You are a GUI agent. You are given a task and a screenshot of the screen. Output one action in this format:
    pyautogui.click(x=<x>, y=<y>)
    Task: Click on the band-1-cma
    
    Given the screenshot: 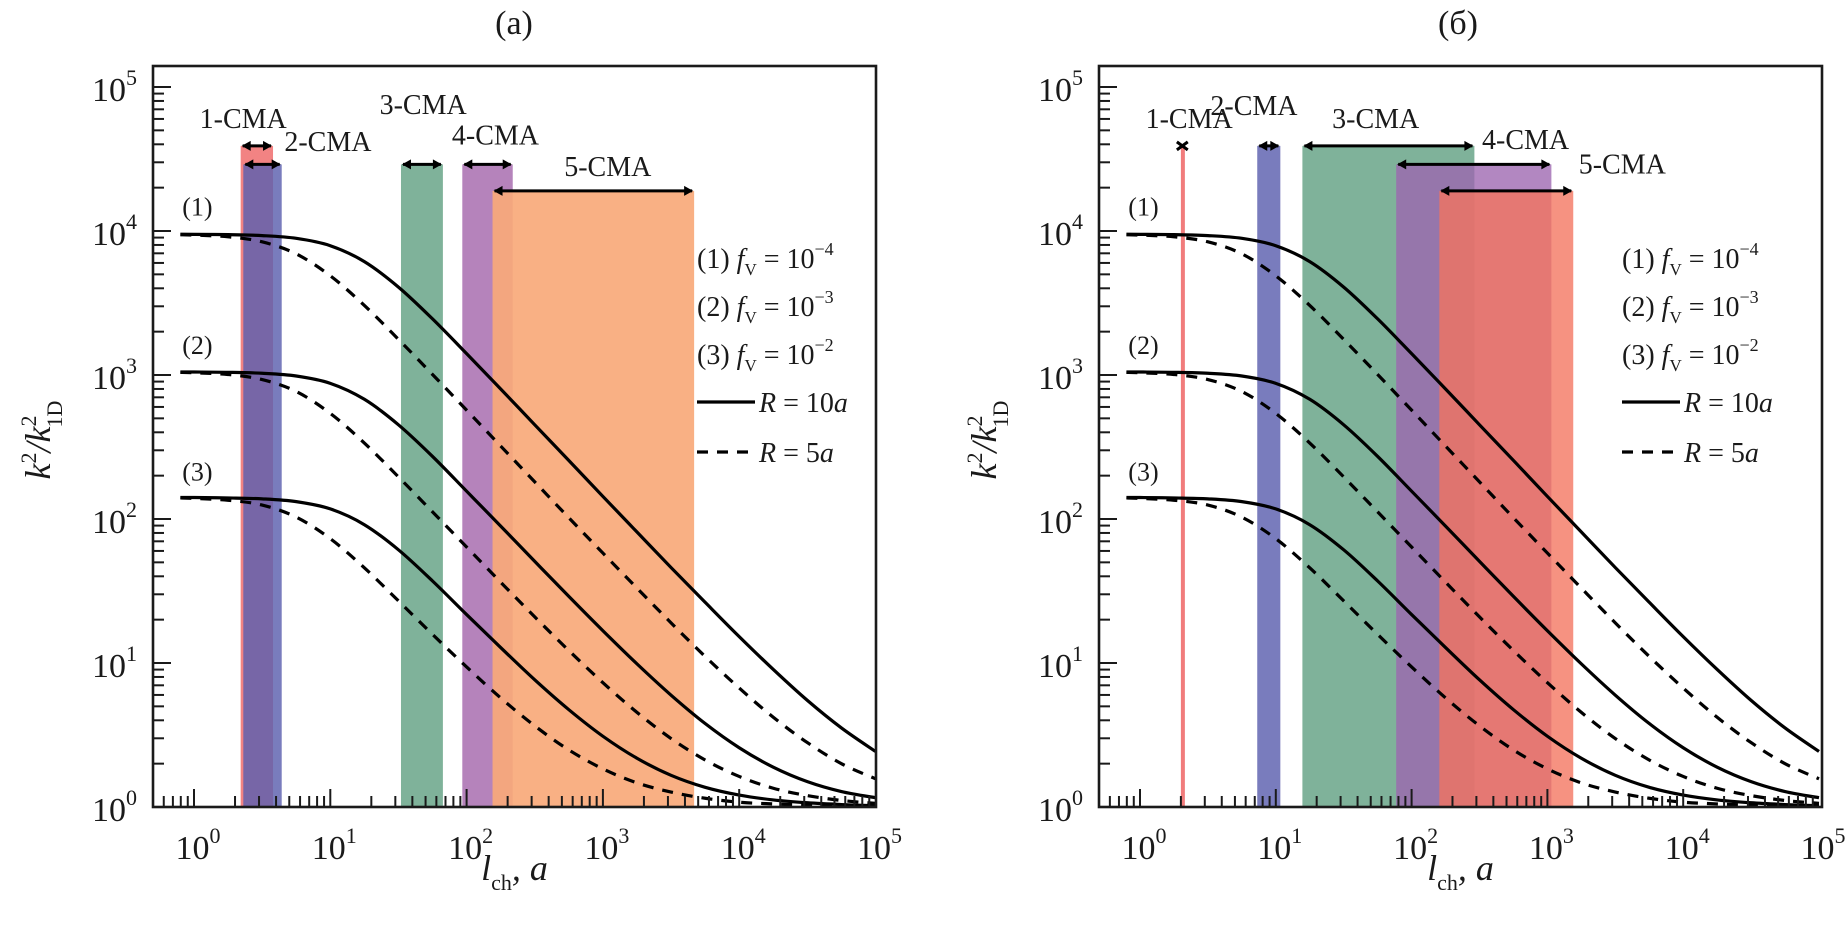 What is the action you would take?
    pyautogui.click(x=1182, y=476)
    